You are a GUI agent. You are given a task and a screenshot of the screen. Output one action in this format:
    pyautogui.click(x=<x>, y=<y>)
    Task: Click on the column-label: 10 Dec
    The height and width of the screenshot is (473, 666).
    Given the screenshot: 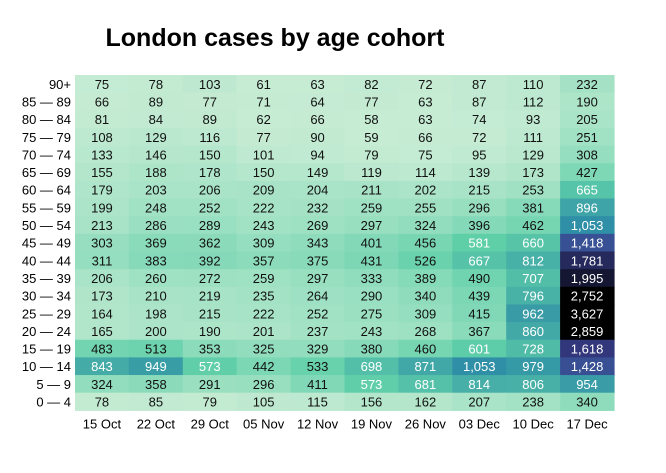 What is the action you would take?
    pyautogui.click(x=534, y=423)
    